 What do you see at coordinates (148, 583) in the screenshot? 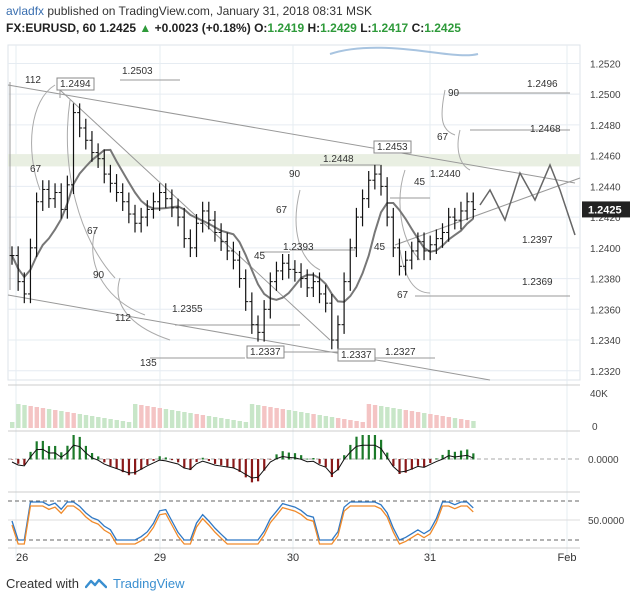
I see `tradingview-link: TradingView` at bounding box center [148, 583].